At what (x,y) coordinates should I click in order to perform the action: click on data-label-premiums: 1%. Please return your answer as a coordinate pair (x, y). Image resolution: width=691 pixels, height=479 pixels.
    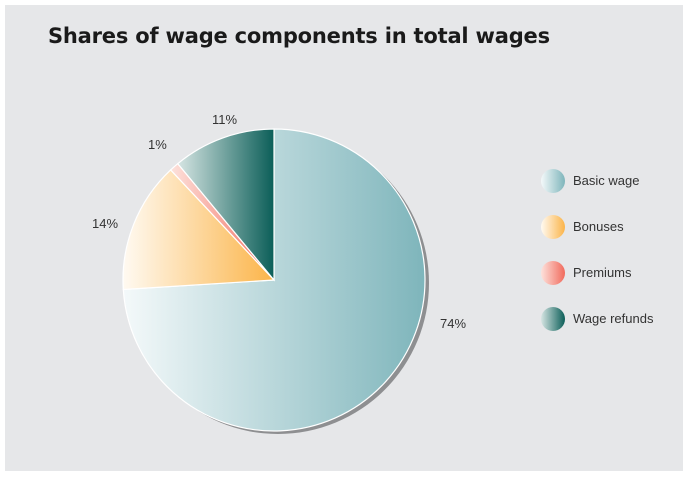
    Looking at the image, I should click on (157, 144).